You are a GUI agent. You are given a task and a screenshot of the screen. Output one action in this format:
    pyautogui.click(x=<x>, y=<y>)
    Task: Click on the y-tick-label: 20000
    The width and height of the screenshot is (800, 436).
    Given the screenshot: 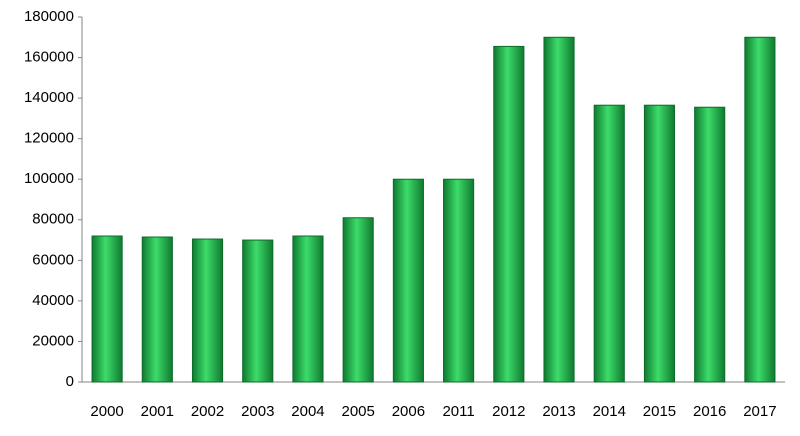 What is the action you would take?
    pyautogui.click(x=53, y=340)
    